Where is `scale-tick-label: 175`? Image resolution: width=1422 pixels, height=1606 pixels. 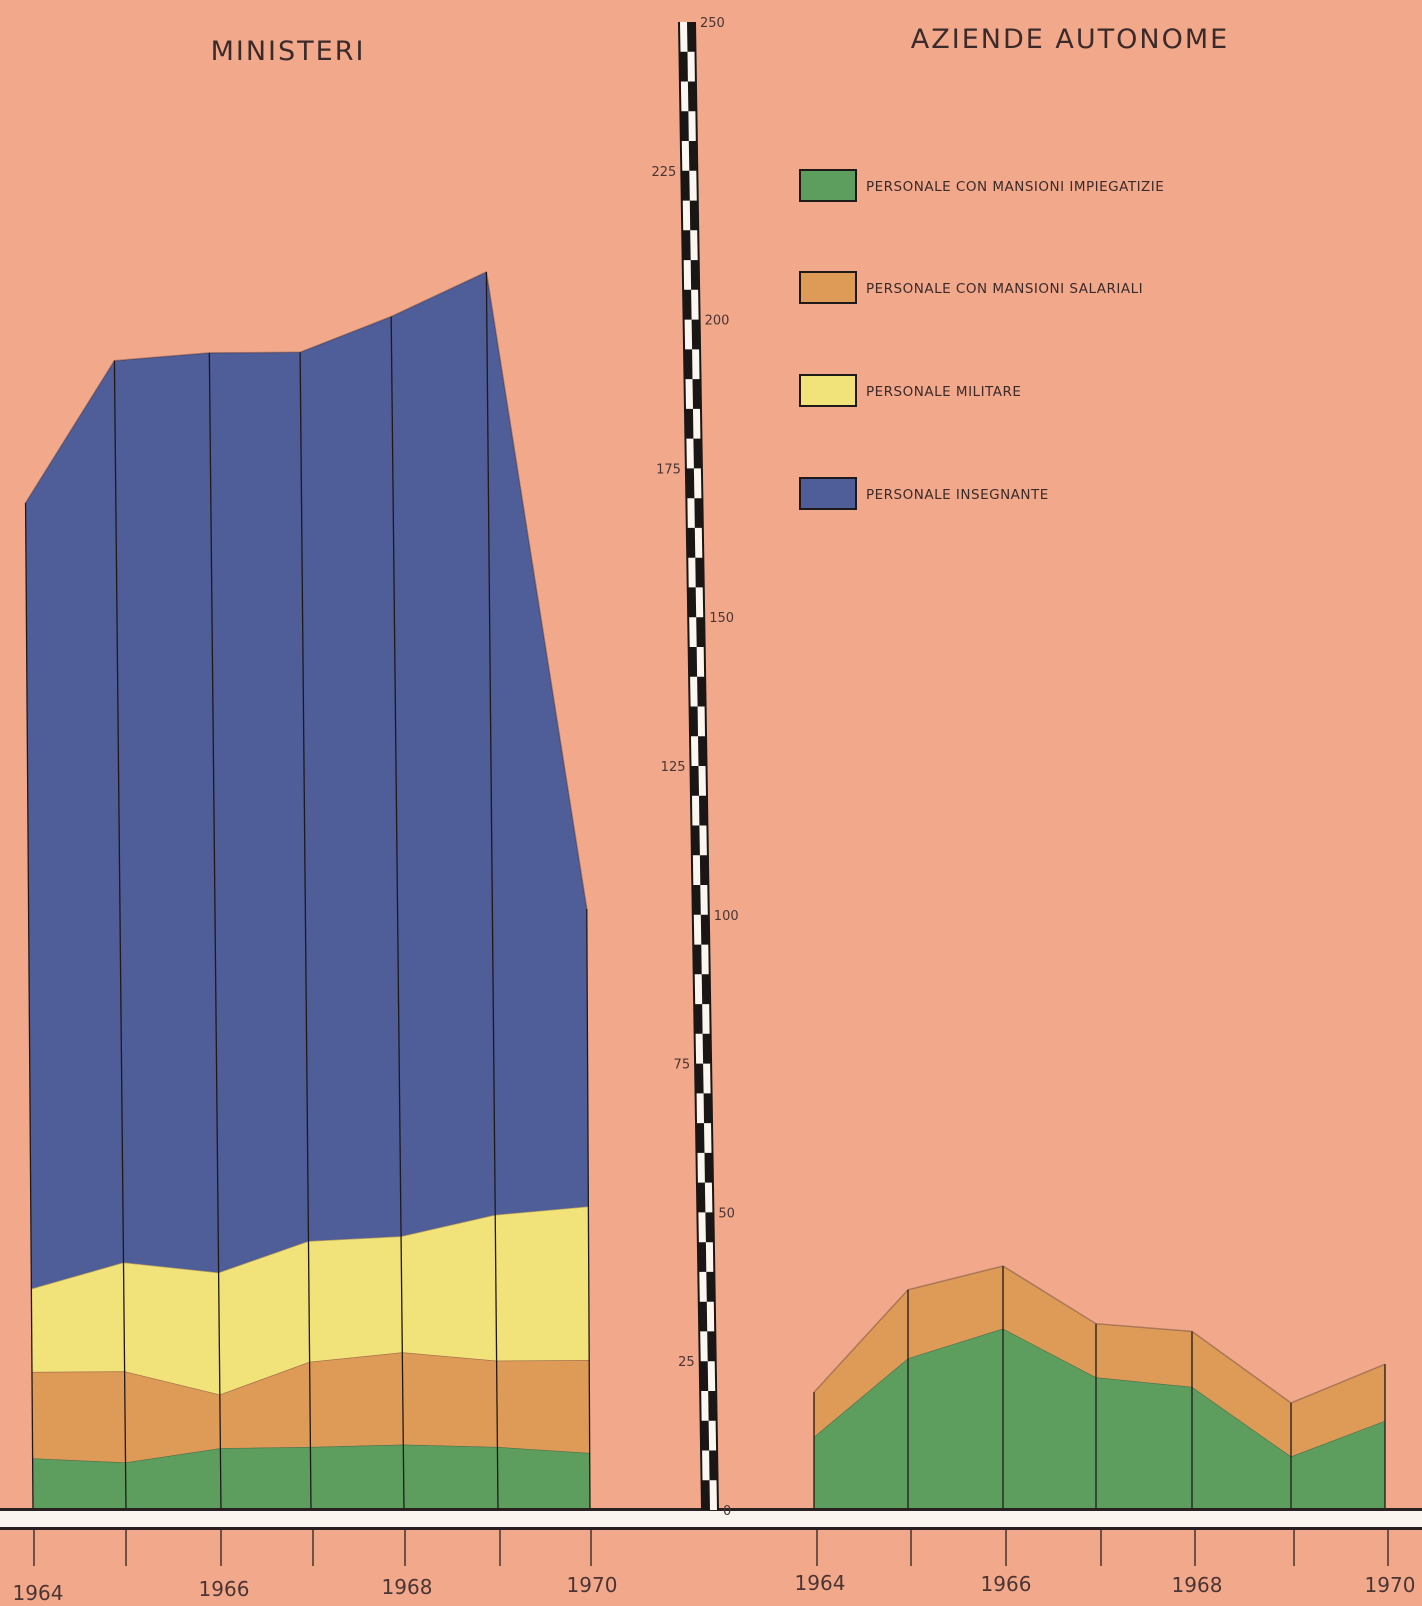 scale-tick-label: 175 is located at coordinates (668, 469).